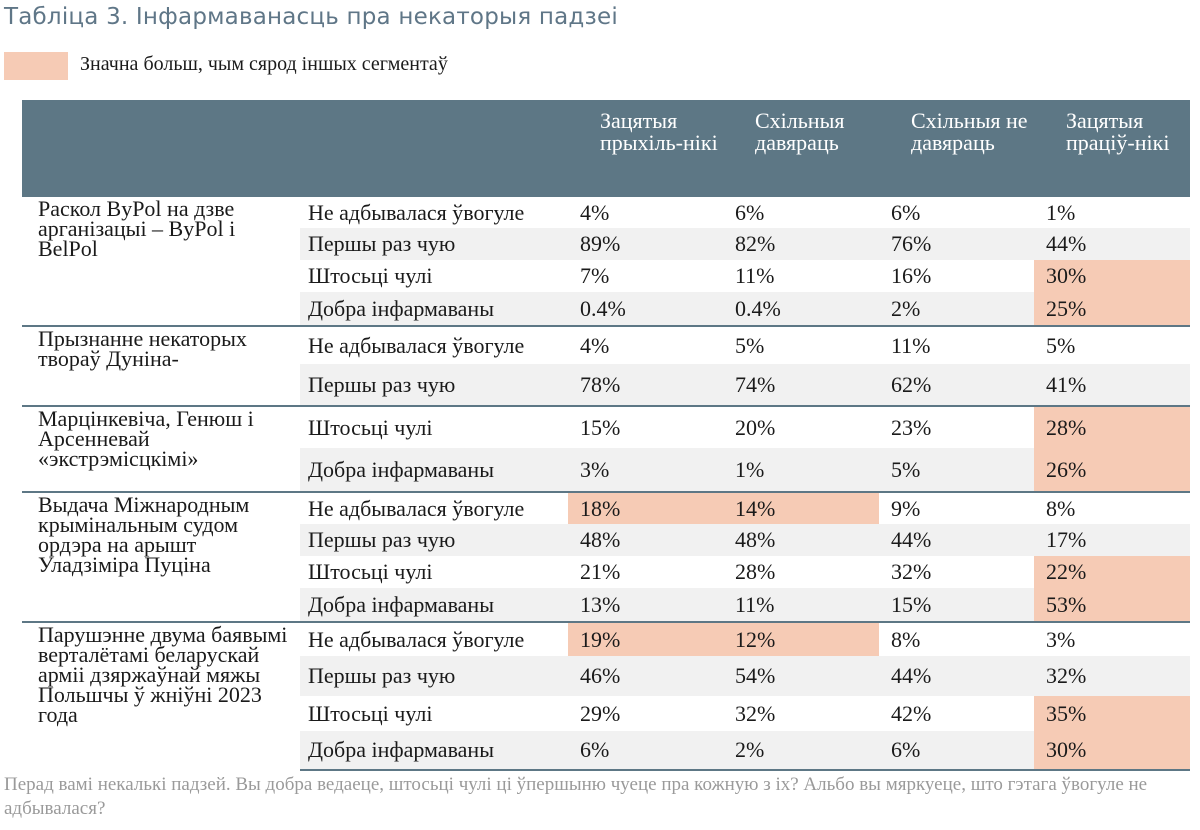 The image size is (1200, 830). Describe the element at coordinates (801, 540) in the screenshot. I see `value-cell-col-2: 48%` at that location.